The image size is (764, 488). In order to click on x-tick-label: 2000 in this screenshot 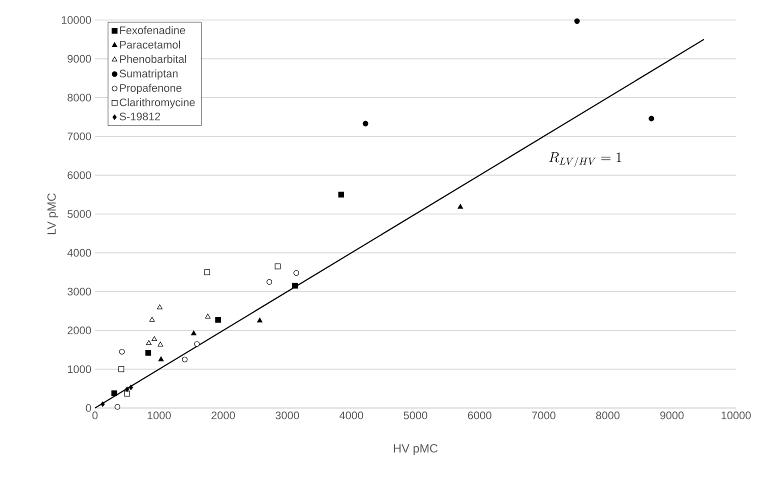, I will do `click(223, 416)`.